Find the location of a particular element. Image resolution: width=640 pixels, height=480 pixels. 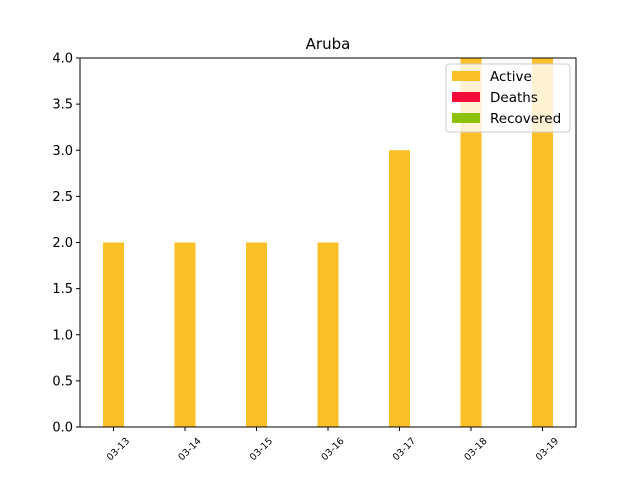

y-tick-label: 3.5 is located at coordinates (62, 105).